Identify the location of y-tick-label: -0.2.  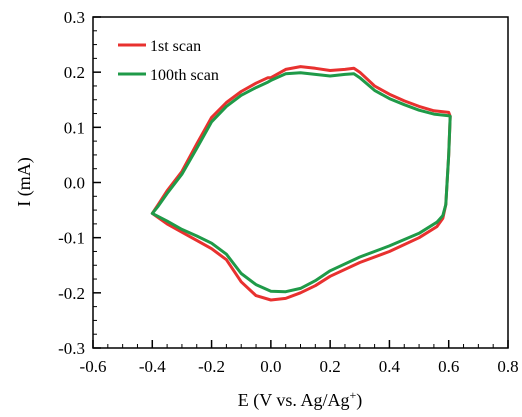
(71, 293).